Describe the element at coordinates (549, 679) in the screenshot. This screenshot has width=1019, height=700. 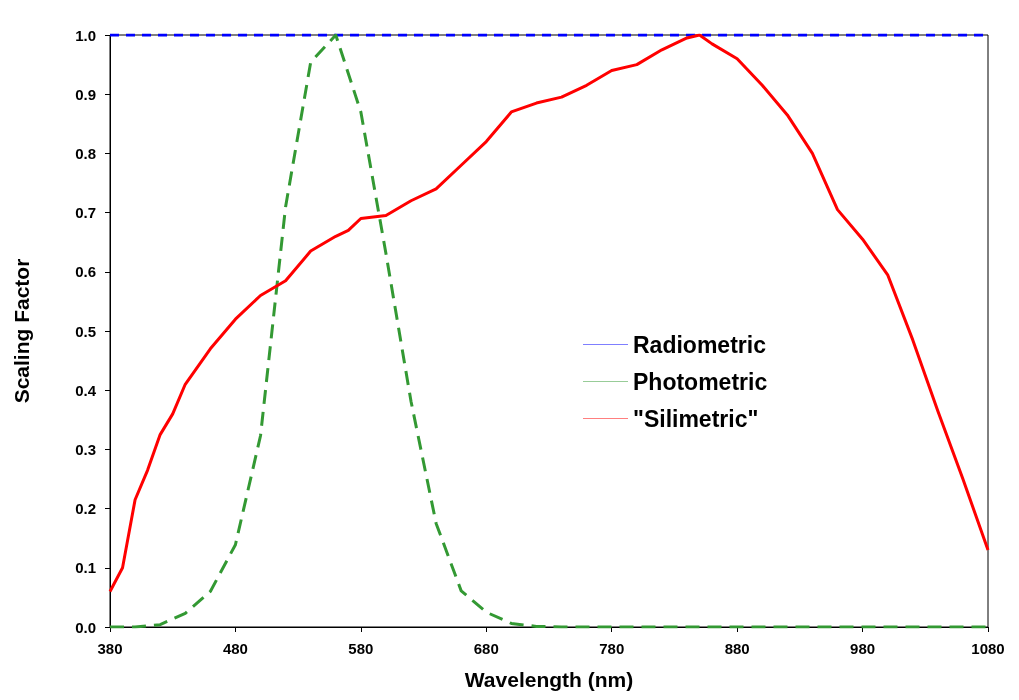
I see `x-axis-title: Wavelength (nm)` at that location.